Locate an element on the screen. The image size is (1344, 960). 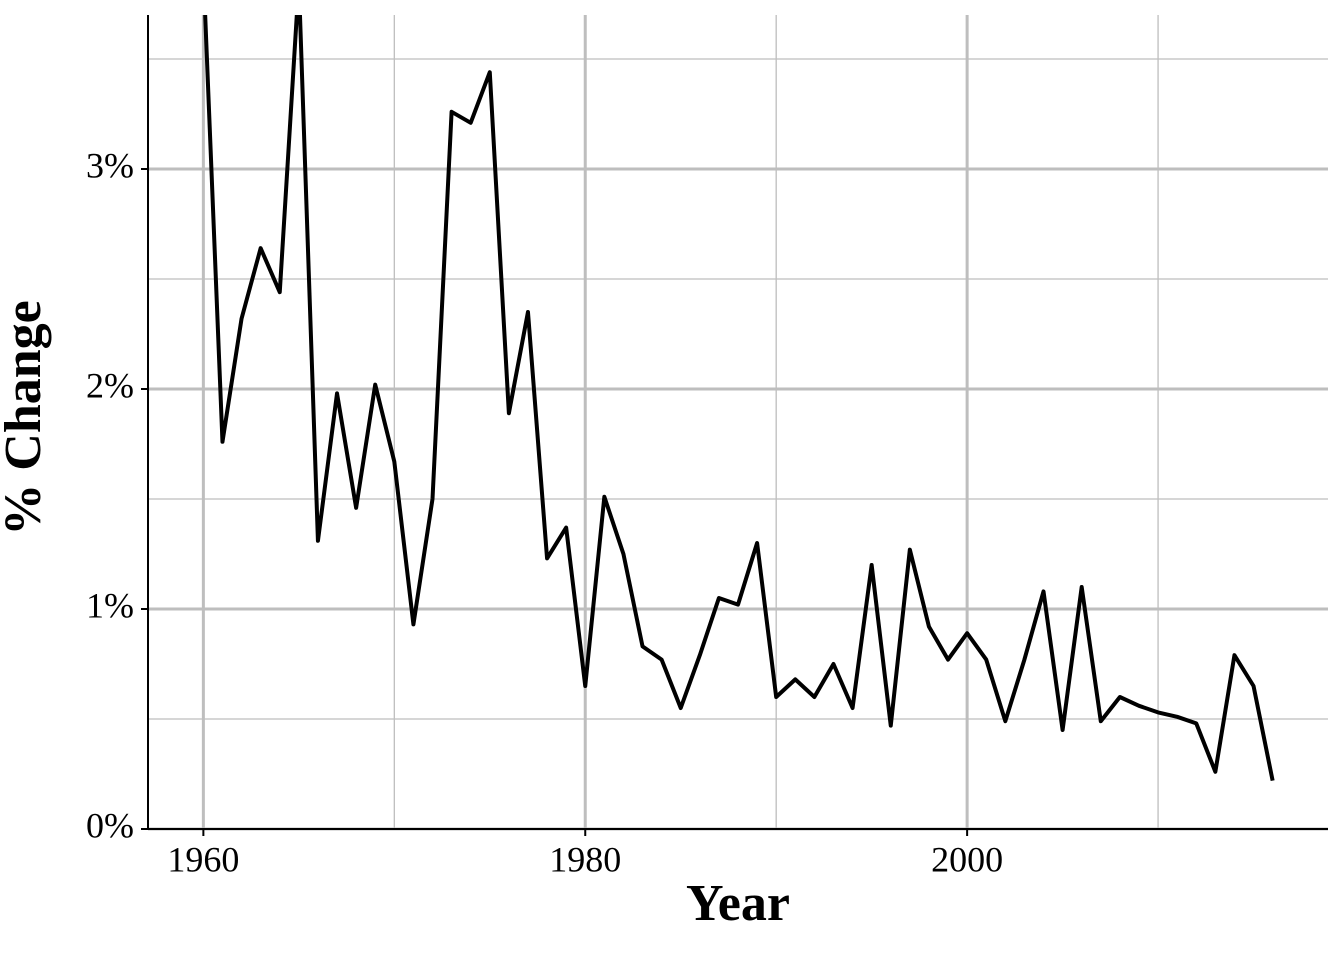
x-tick-label: 1960 is located at coordinates (203, 859).